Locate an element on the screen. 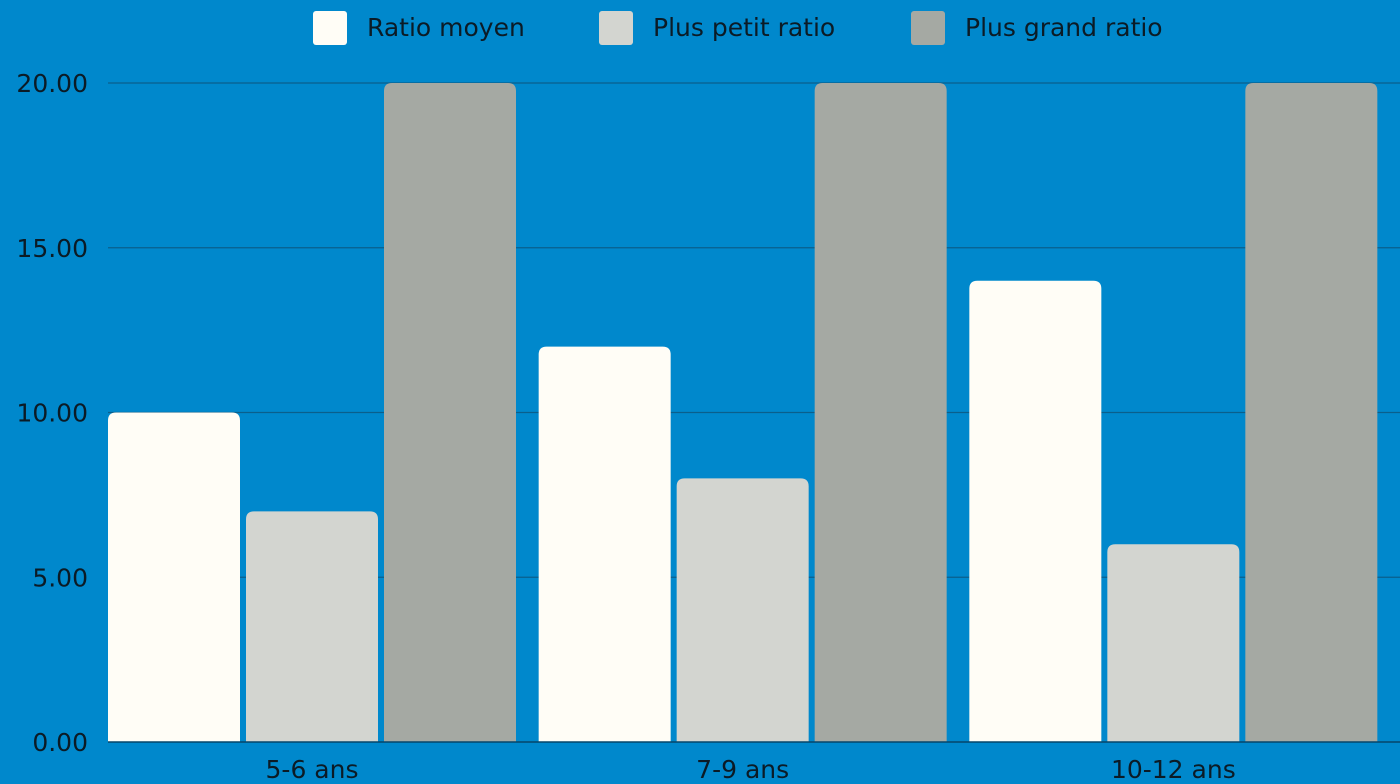 Image resolution: width=1400 pixels, height=784 pixels. x-axis: 5-6 ans 7-9 ans 10-12 ans is located at coordinates (754, 762).